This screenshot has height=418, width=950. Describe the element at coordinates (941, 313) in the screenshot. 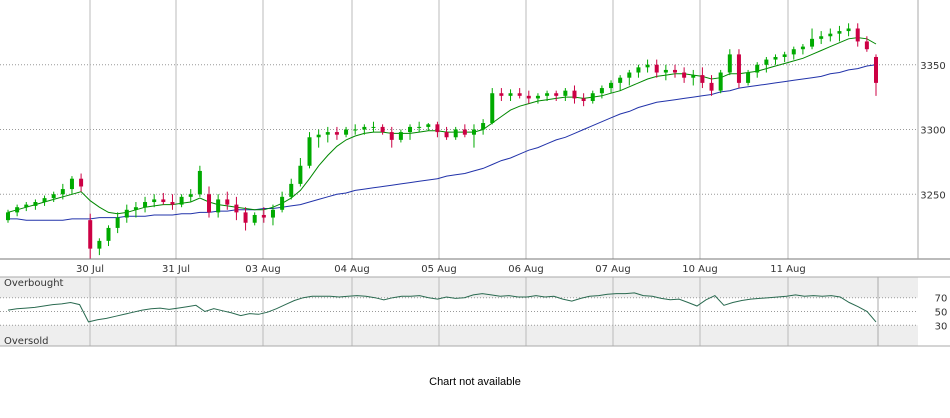

I see `indicator-y-tick-label: 50` at that location.